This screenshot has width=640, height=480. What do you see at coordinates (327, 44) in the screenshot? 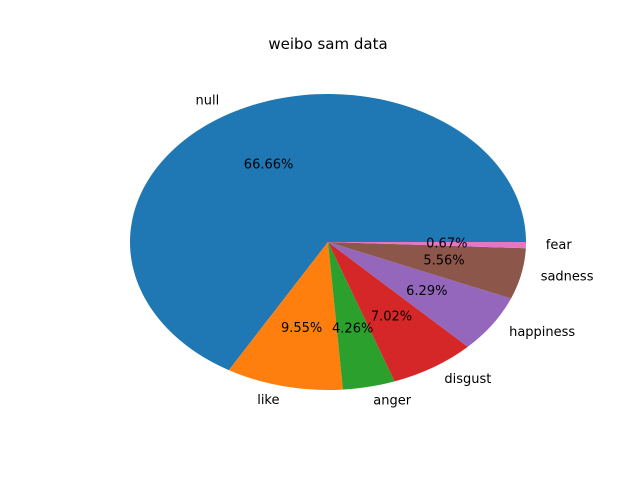
I see `chart-title: weibo sam data` at bounding box center [327, 44].